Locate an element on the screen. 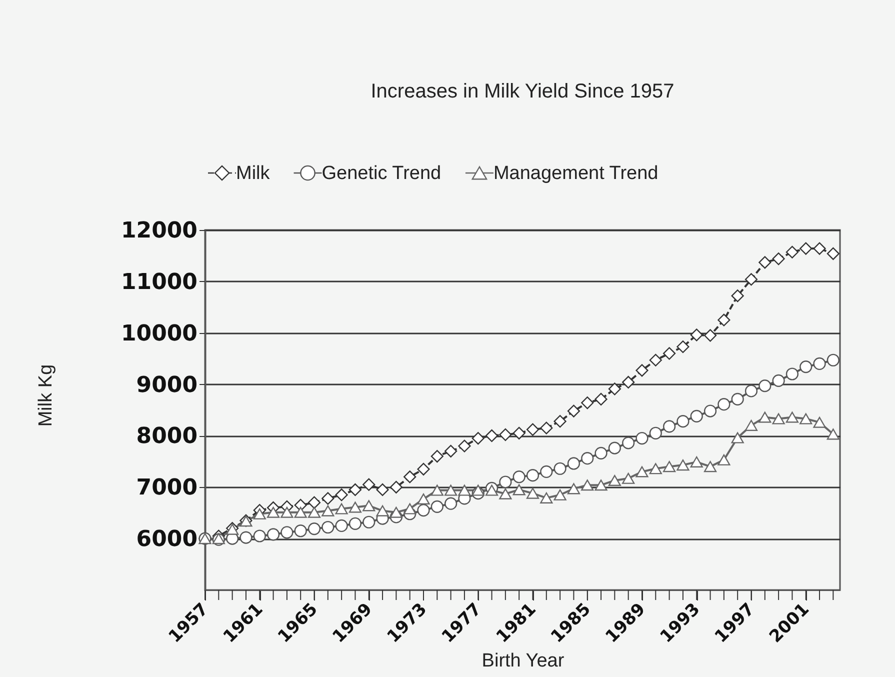  legend-label: Milk is located at coordinates (253, 173).